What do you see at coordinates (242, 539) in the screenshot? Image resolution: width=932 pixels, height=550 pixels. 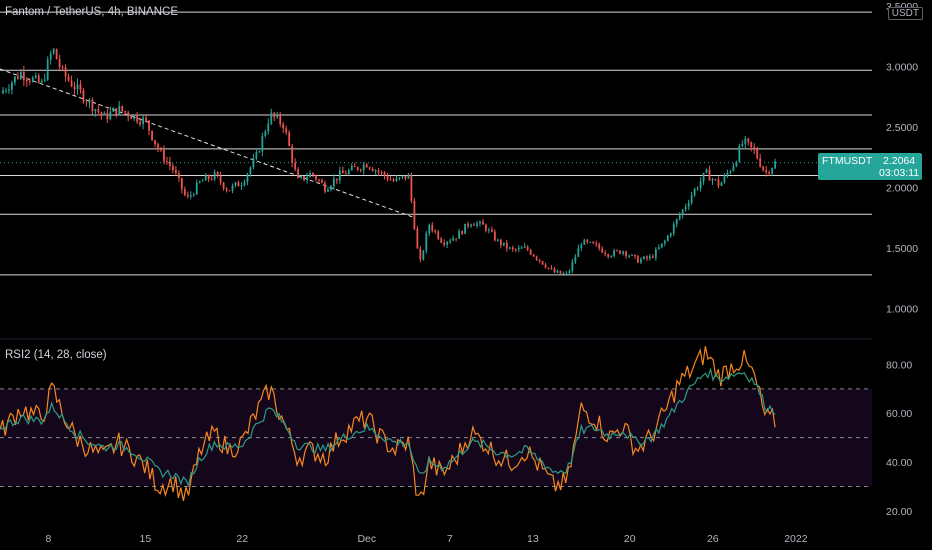 I see `time-axis-label: 22` at bounding box center [242, 539].